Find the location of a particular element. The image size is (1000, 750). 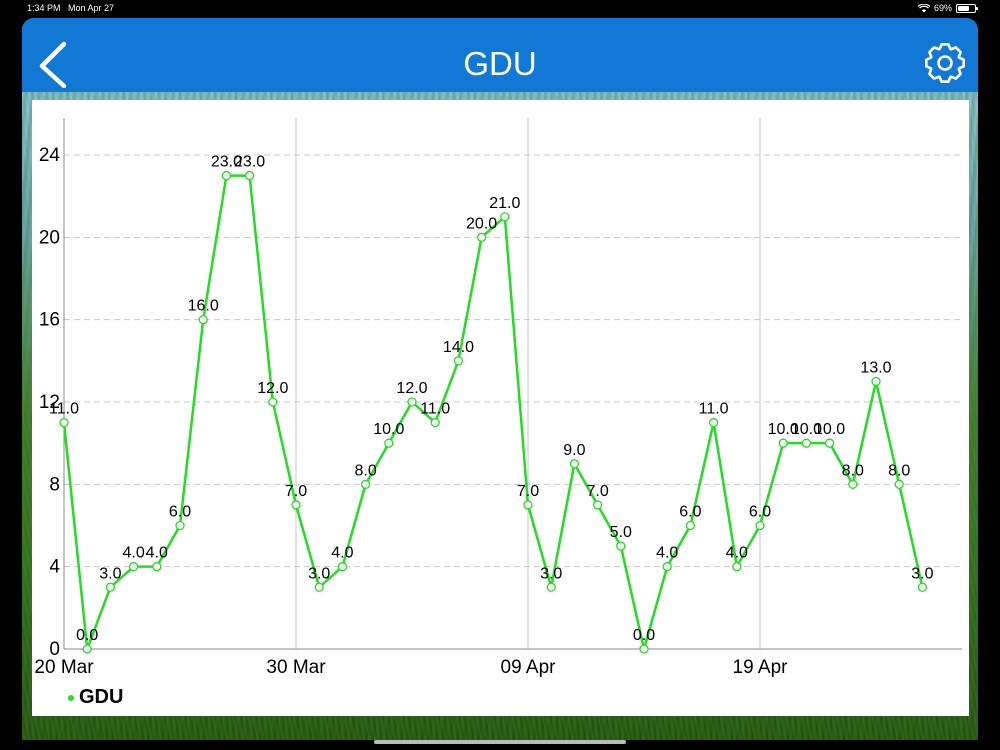

data-label: 9.0 is located at coordinates (574, 450).